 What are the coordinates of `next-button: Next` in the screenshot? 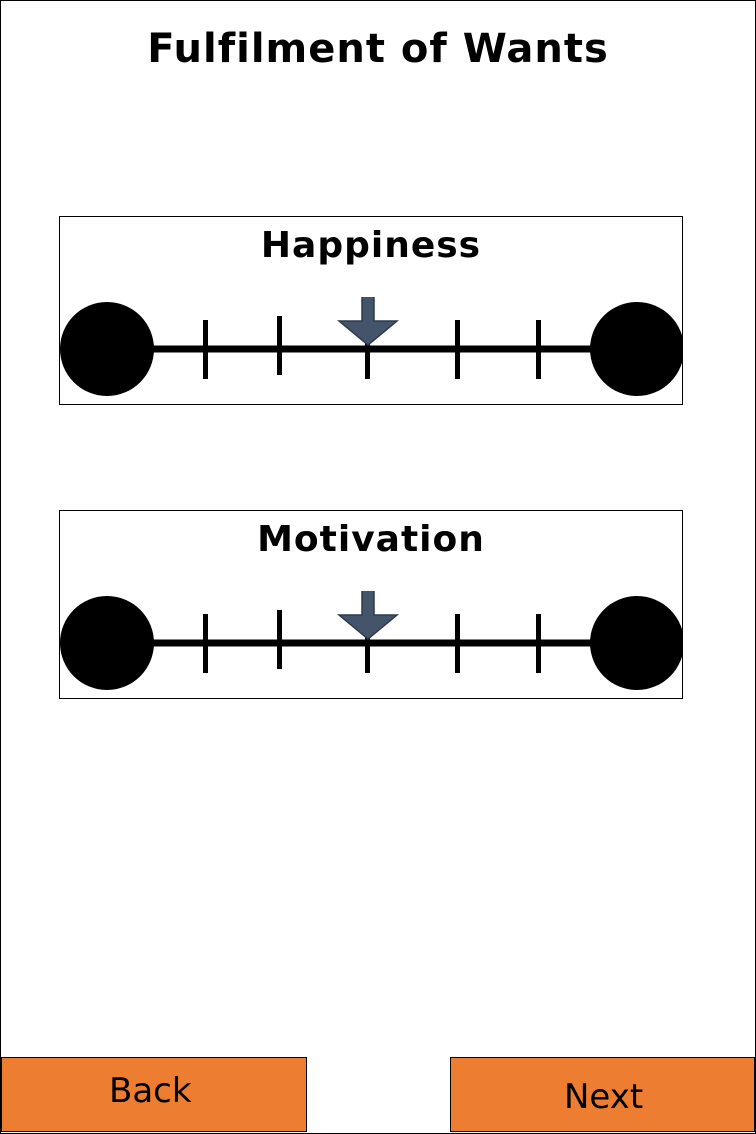 It's located at (602, 1094).